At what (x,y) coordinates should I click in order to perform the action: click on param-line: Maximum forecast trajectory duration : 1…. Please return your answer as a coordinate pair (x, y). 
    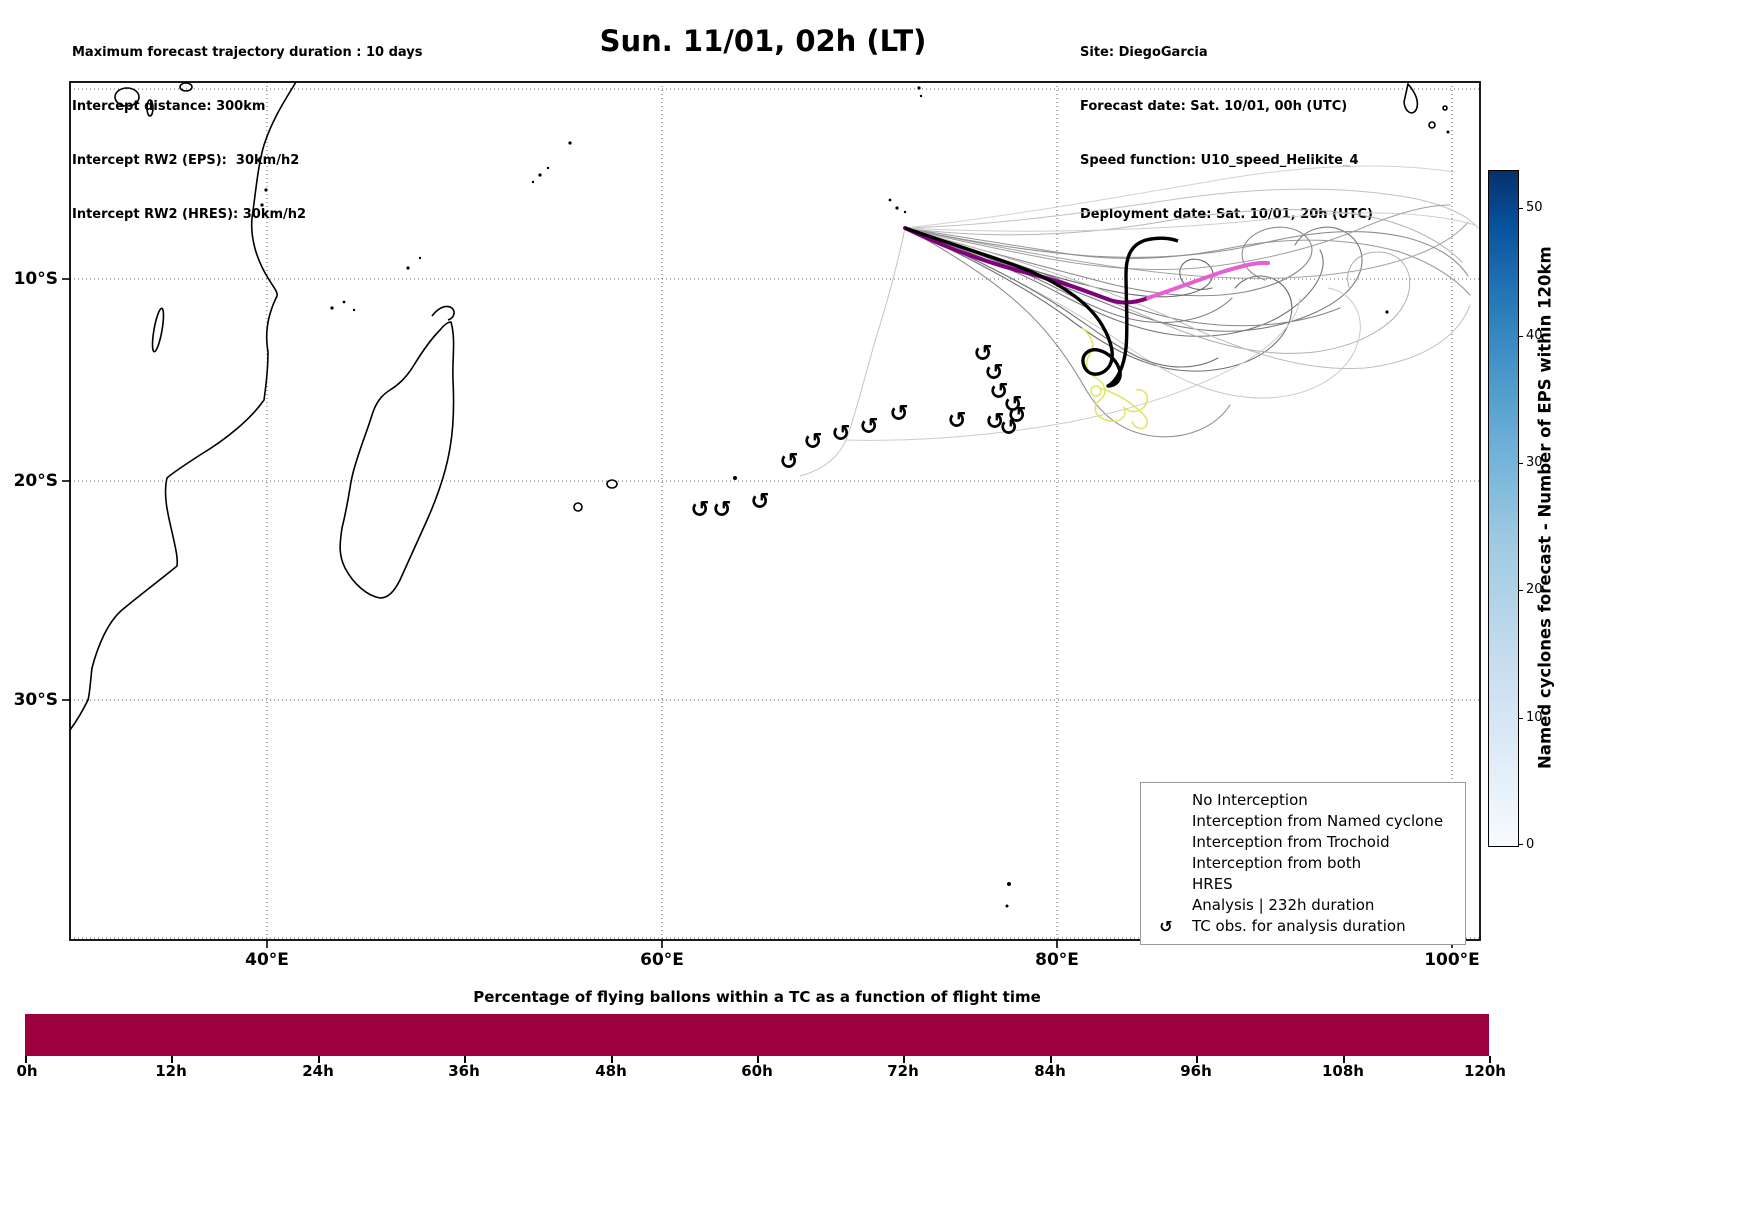
    Looking at the image, I should click on (247, 52).